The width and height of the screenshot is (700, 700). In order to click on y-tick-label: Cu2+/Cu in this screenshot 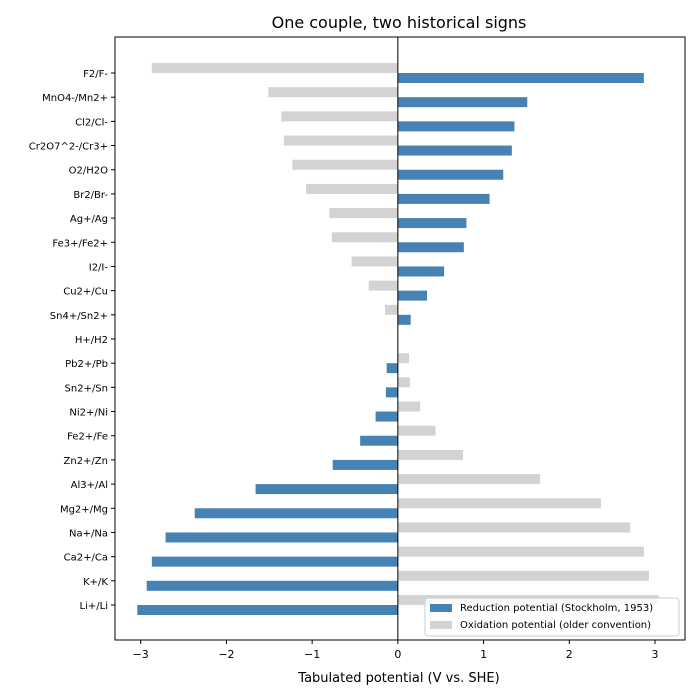, I will do `click(85, 292)`.